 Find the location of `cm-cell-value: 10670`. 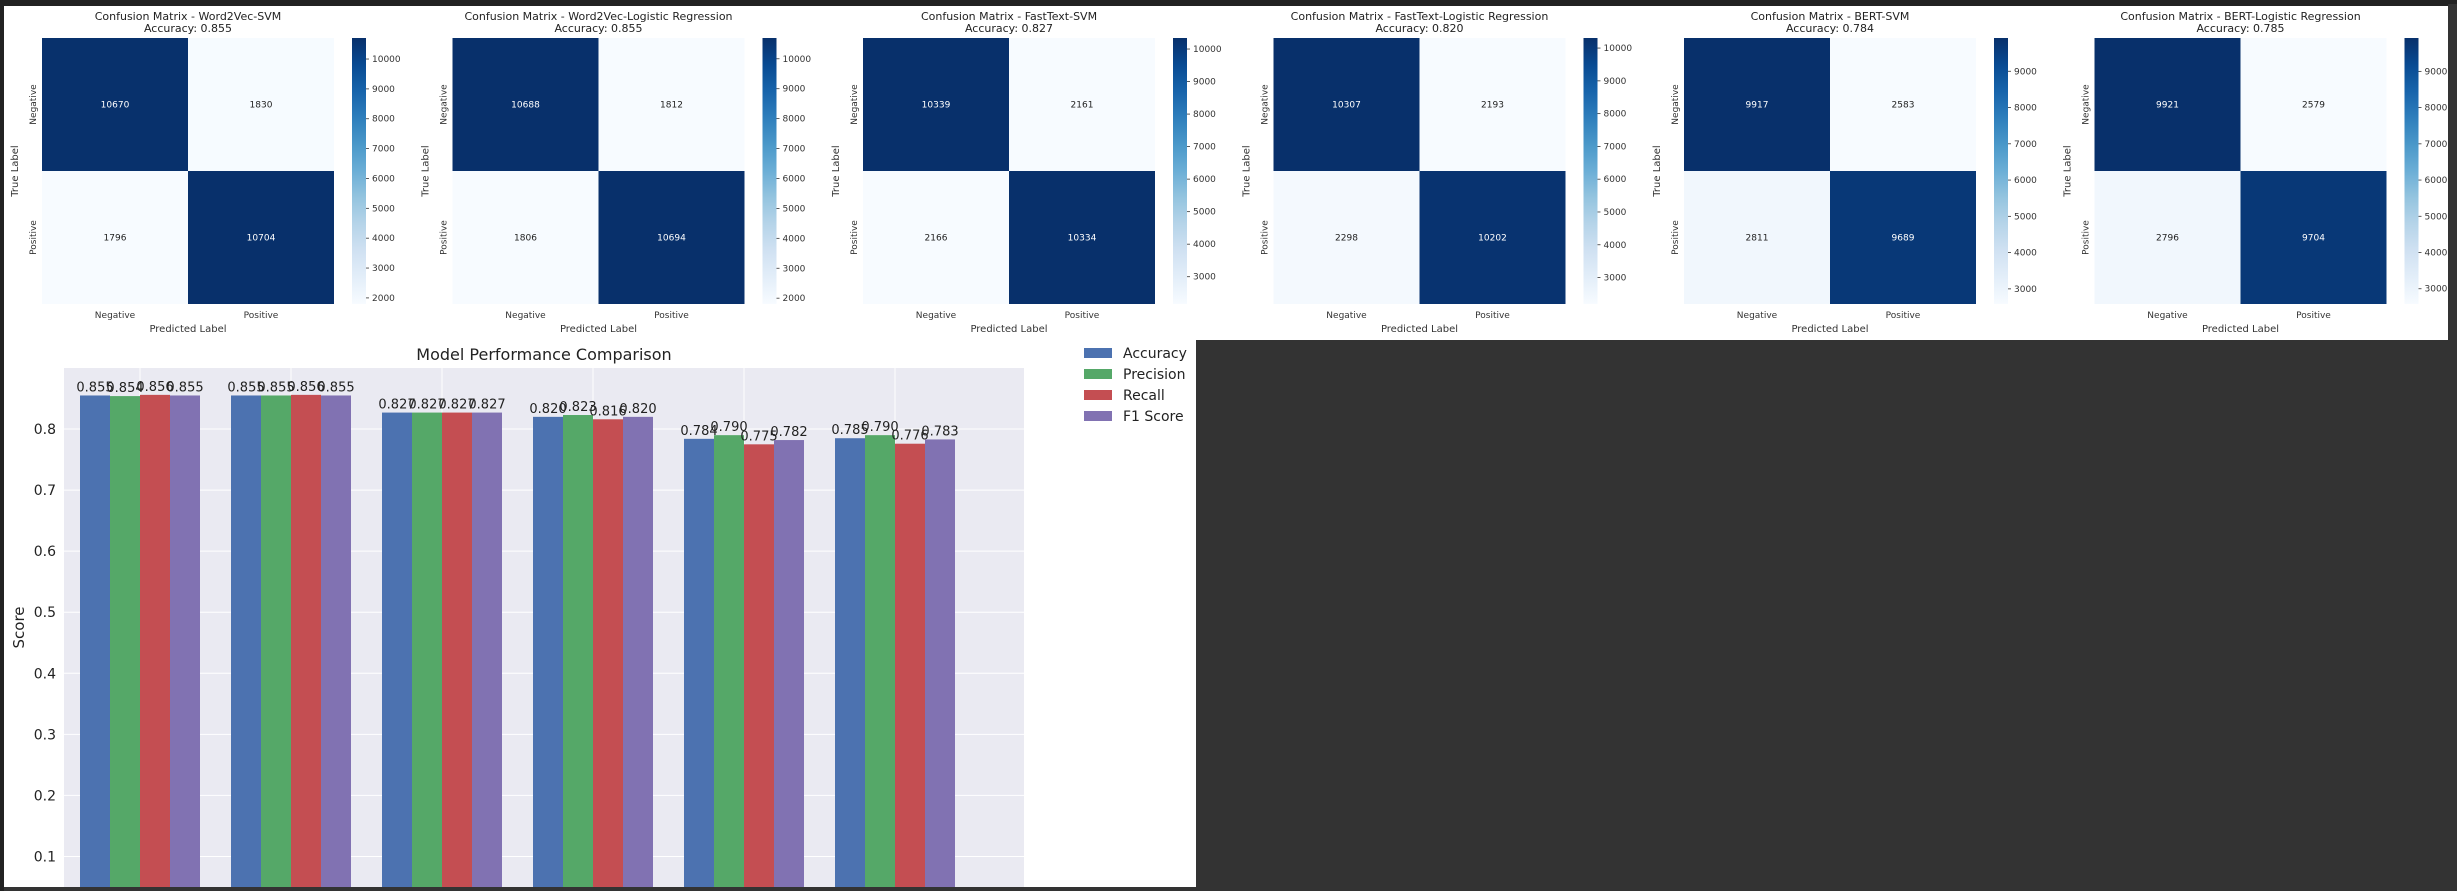

cm-cell-value: 10670 is located at coordinates (115, 106).